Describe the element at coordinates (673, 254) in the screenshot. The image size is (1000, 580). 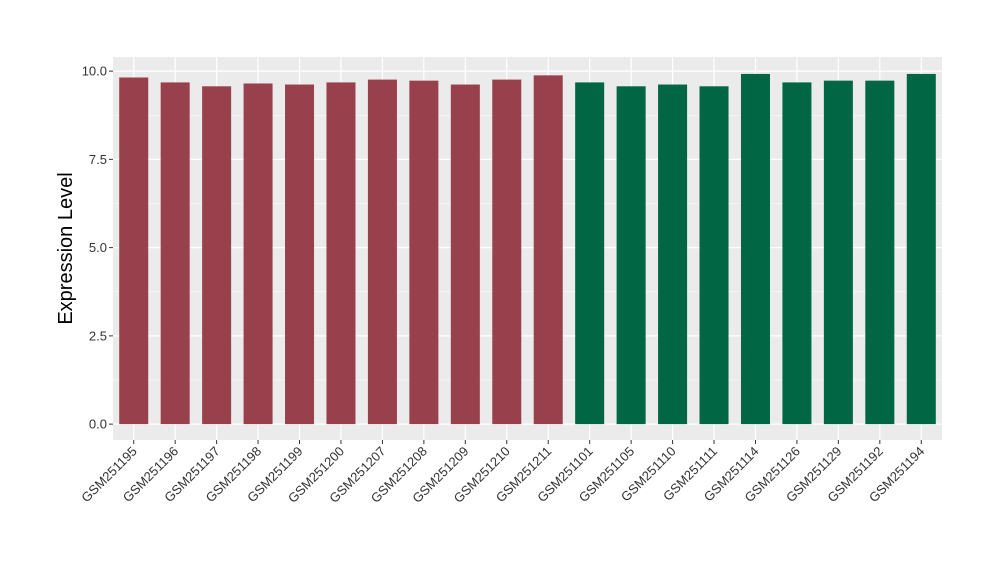
I see `bar-GSM251110` at that location.